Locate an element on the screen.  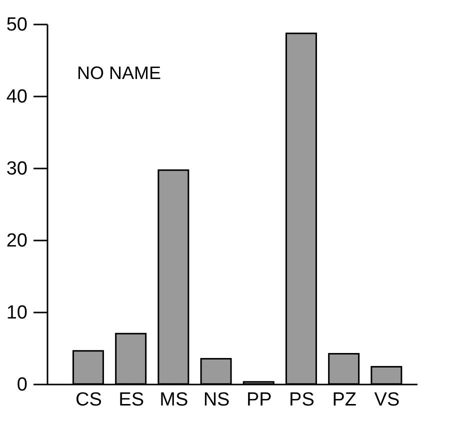
x-tick-label: ES is located at coordinates (131, 400).